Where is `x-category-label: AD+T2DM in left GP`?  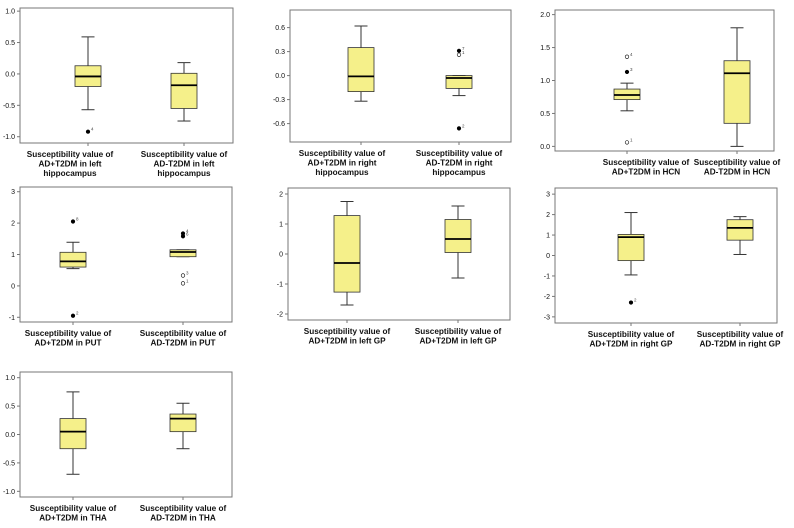
x-category-label: AD+T2DM in left GP is located at coordinates (458, 341).